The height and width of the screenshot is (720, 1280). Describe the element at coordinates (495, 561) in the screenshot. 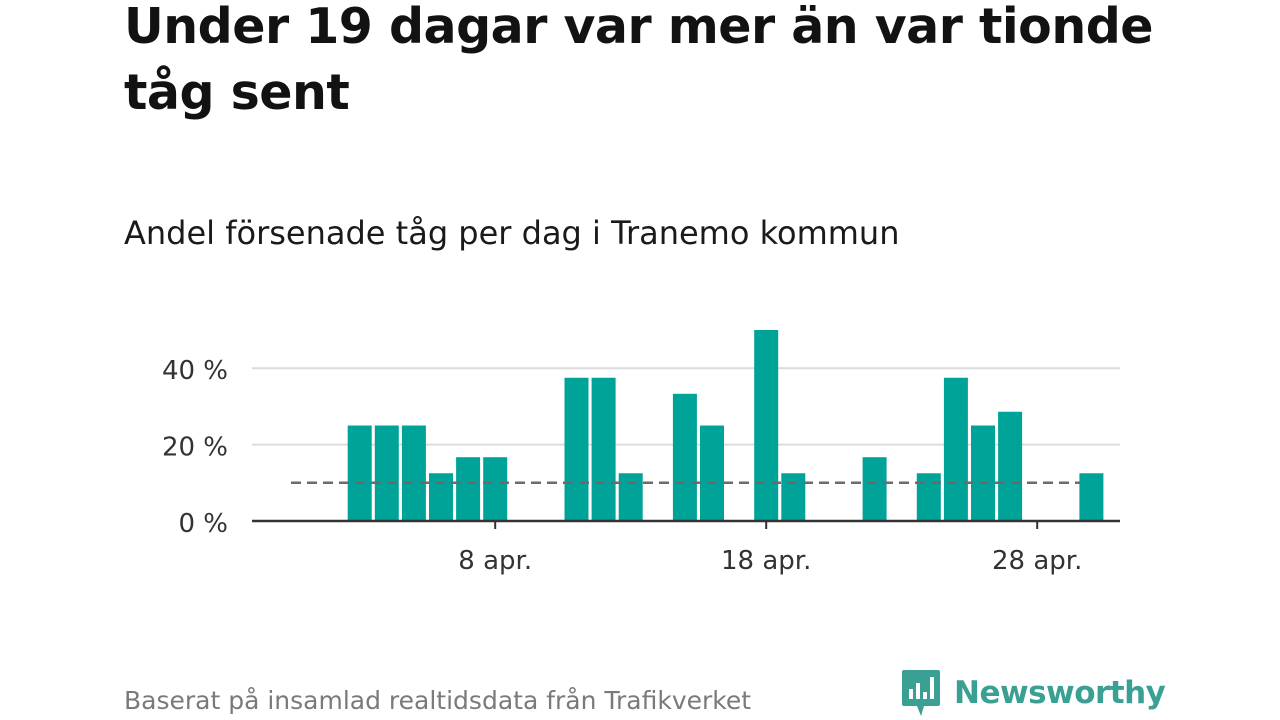

I see `x-tick-label: 8 apr.` at that location.